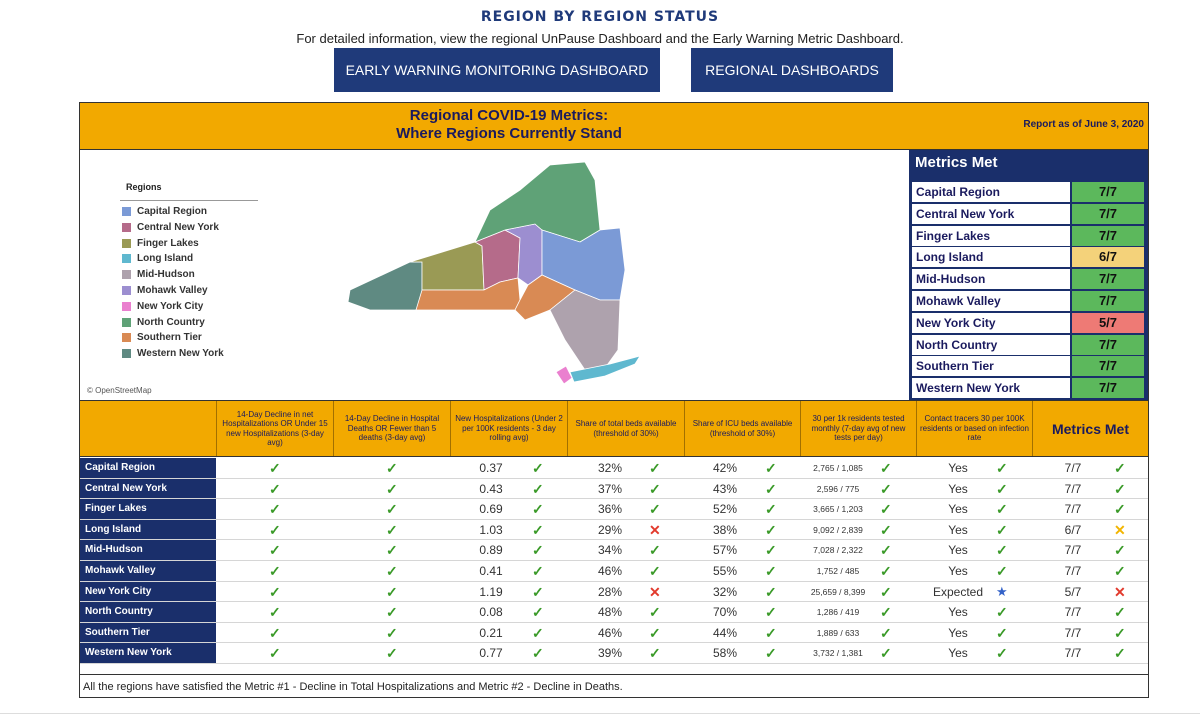  Describe the element at coordinates (838, 488) in the screenshot. I see `testing-value: 2,596 / 775` at that location.